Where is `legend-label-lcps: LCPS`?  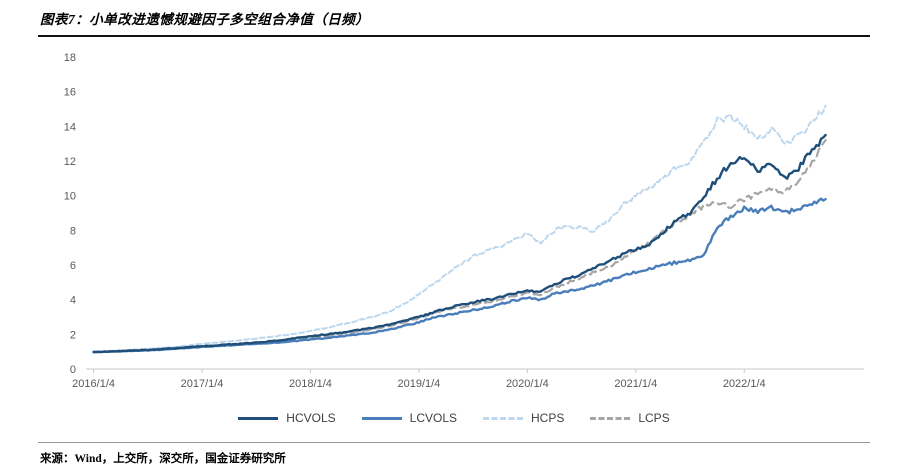
legend-label-lcps: LCPS is located at coordinates (654, 418).